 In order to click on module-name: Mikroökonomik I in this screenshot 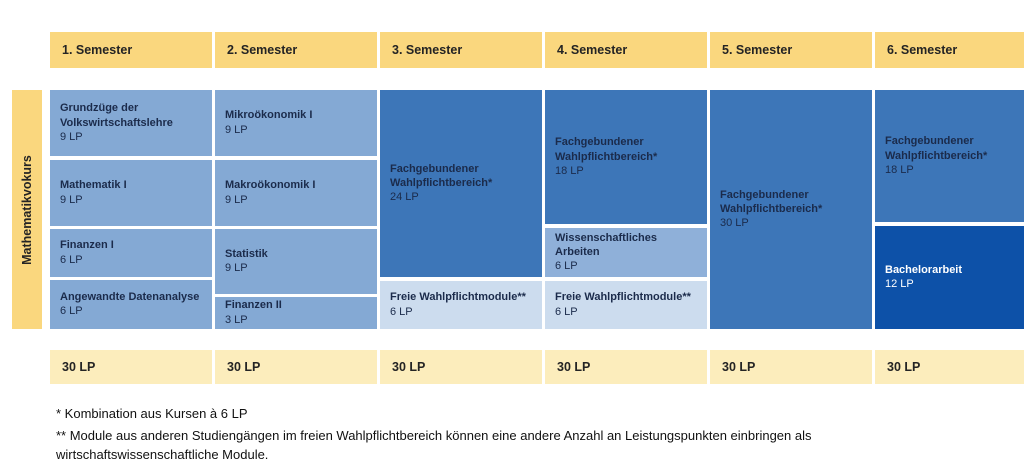, I will do `click(269, 115)`.